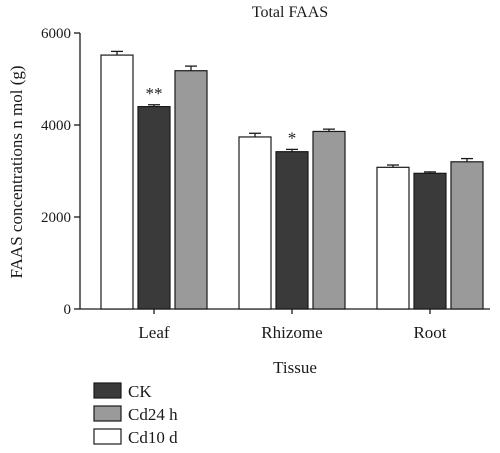 This screenshot has width=500, height=453. I want to click on significance-label-rhizome: *, so click(292, 137).